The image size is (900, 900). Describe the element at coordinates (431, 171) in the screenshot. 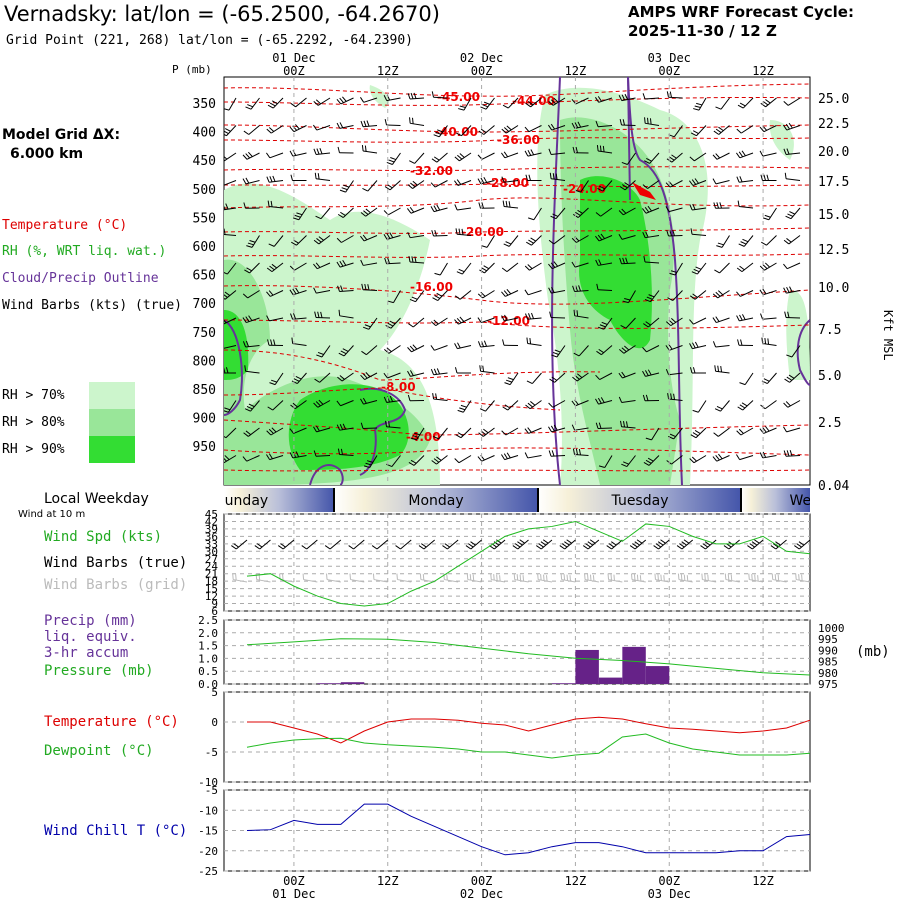

I see `temp-label: -32.00` at that location.